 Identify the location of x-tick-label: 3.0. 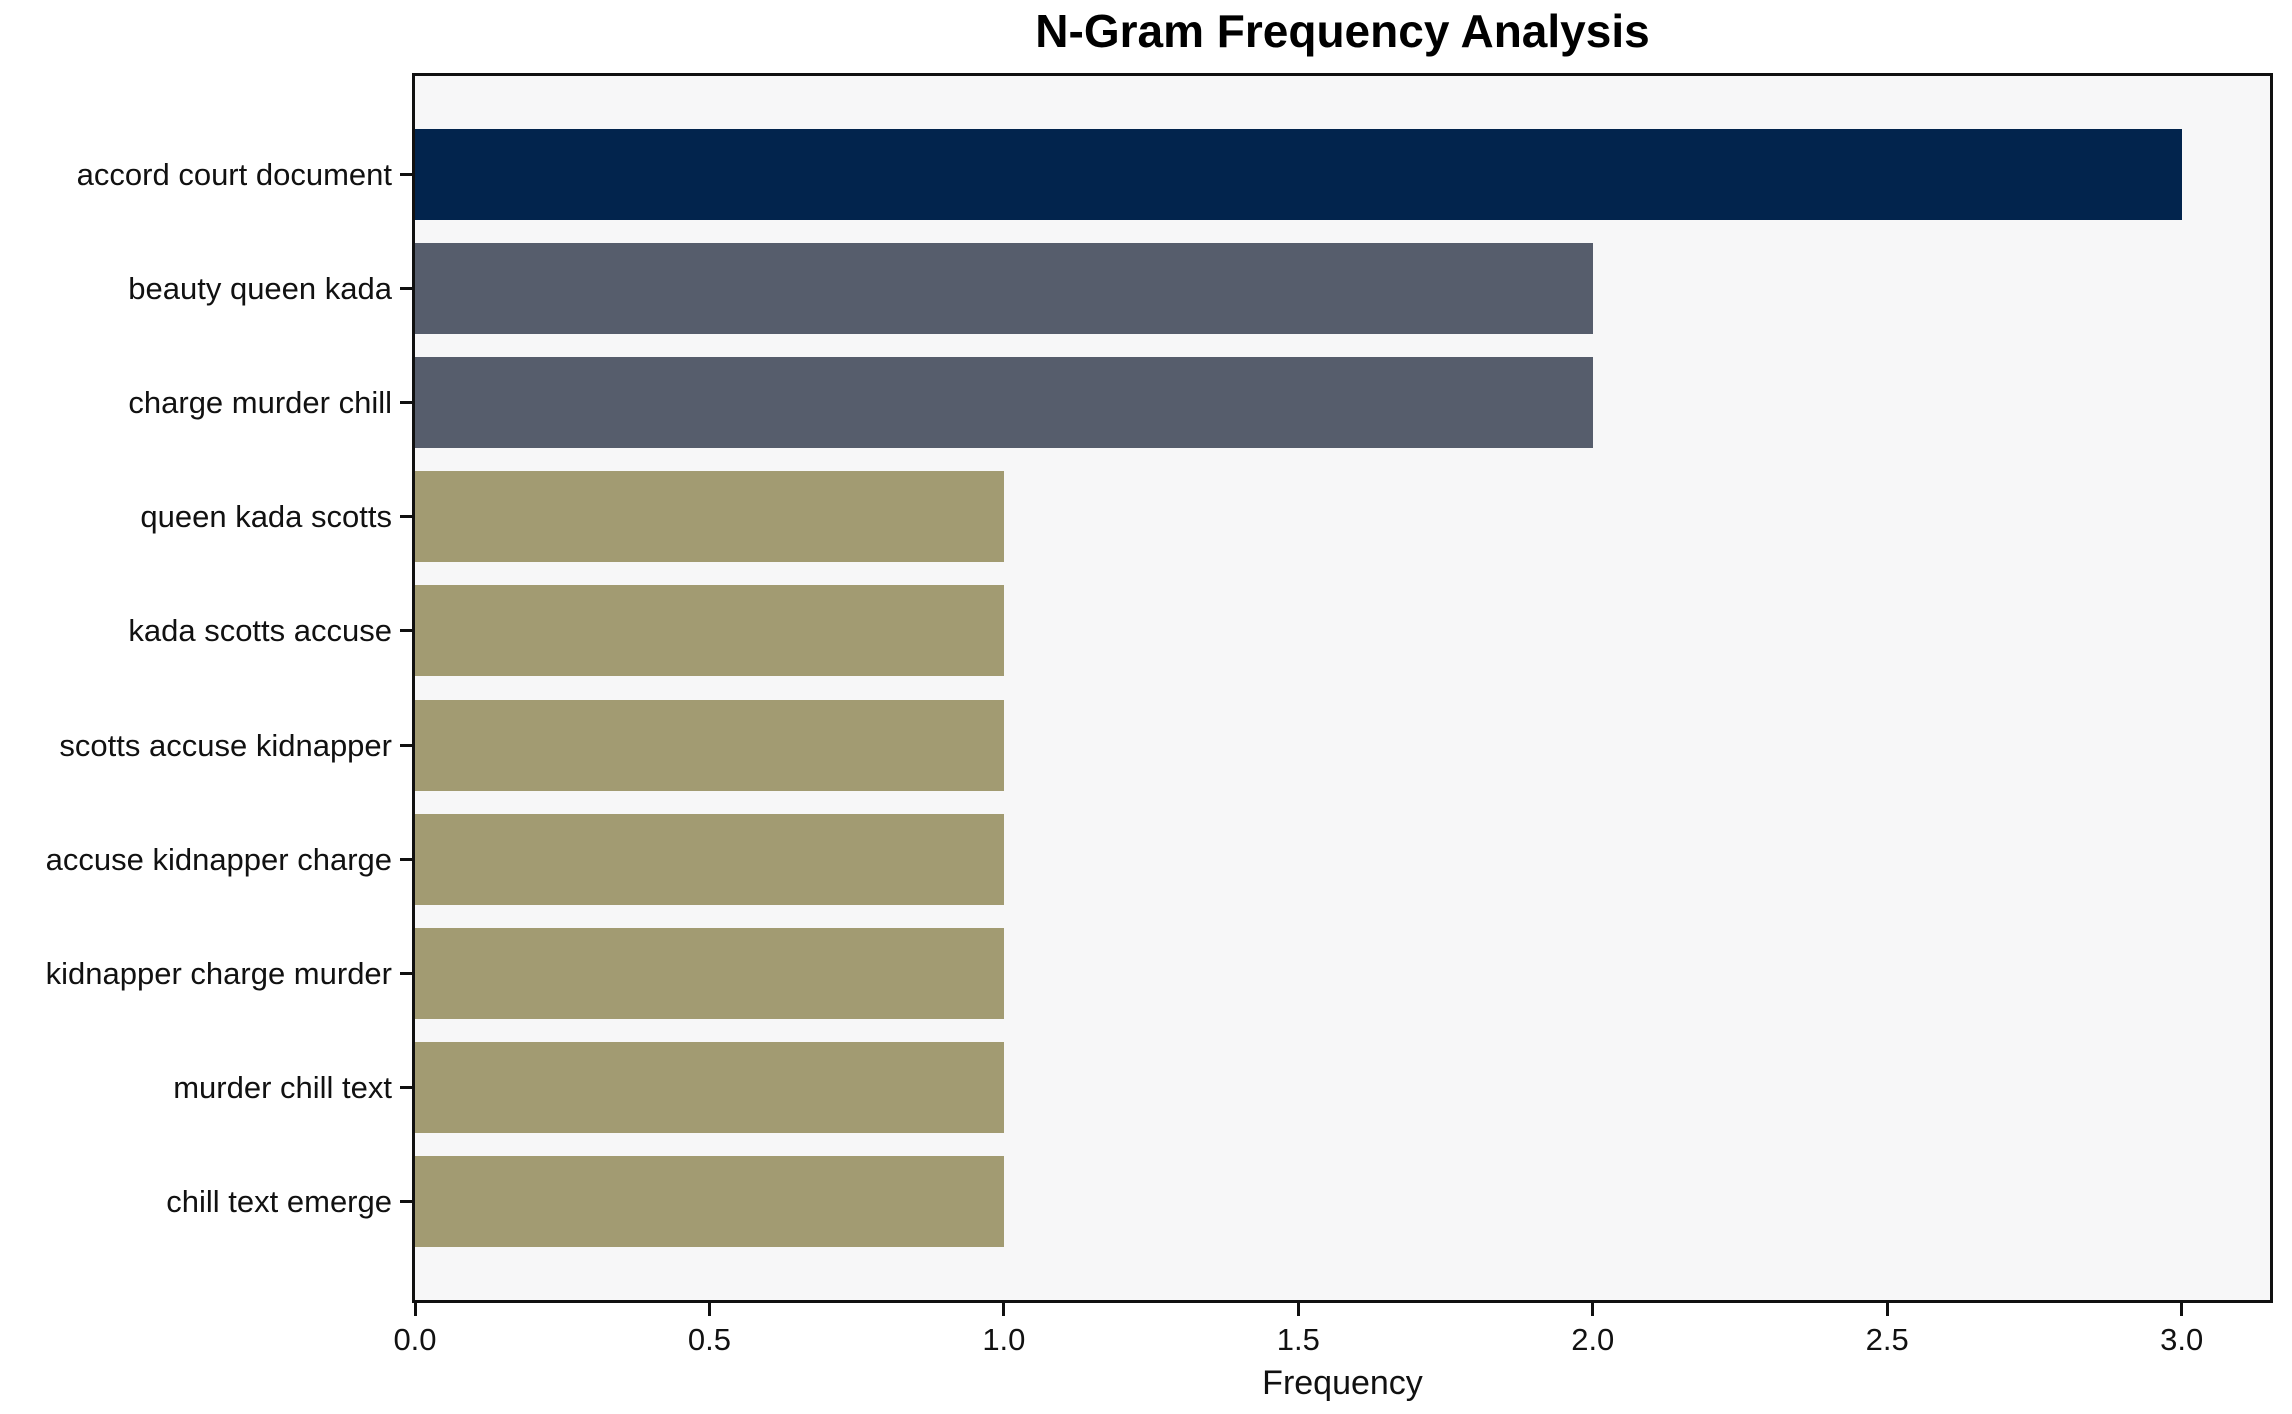
(2182, 1339).